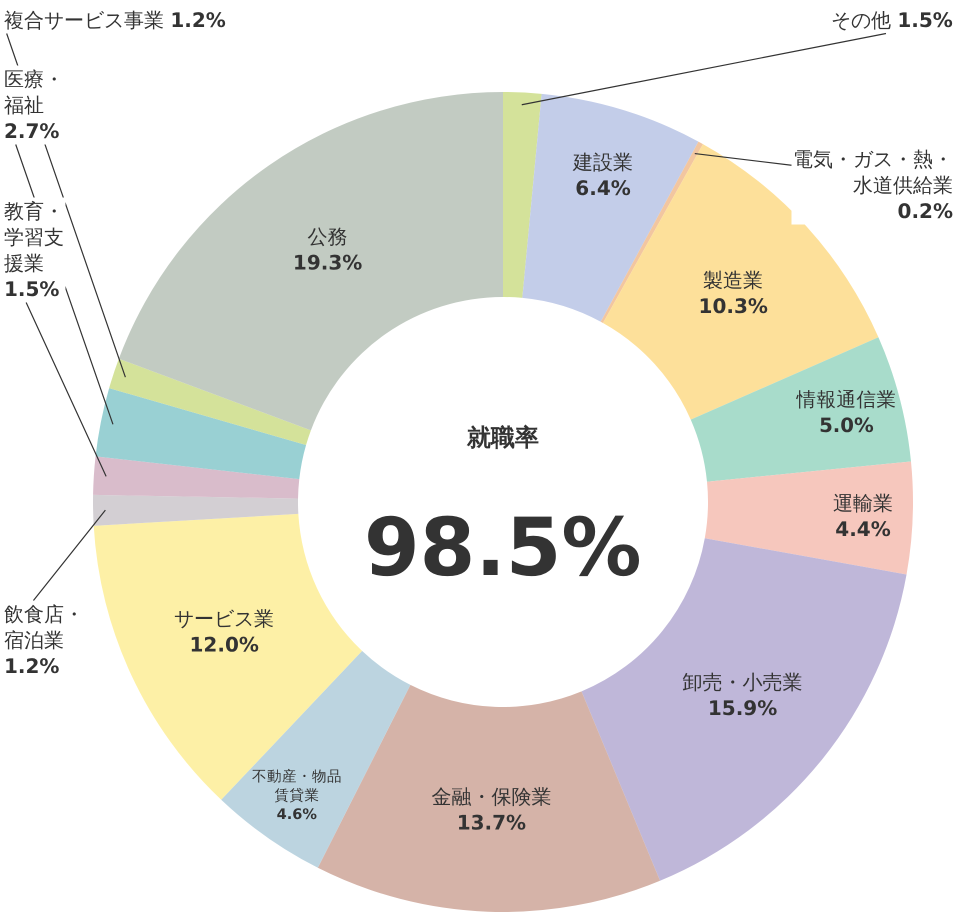 This screenshot has height=916, width=959. What do you see at coordinates (861, 20) in the screenshot?
I see `slice-label: その他` at bounding box center [861, 20].